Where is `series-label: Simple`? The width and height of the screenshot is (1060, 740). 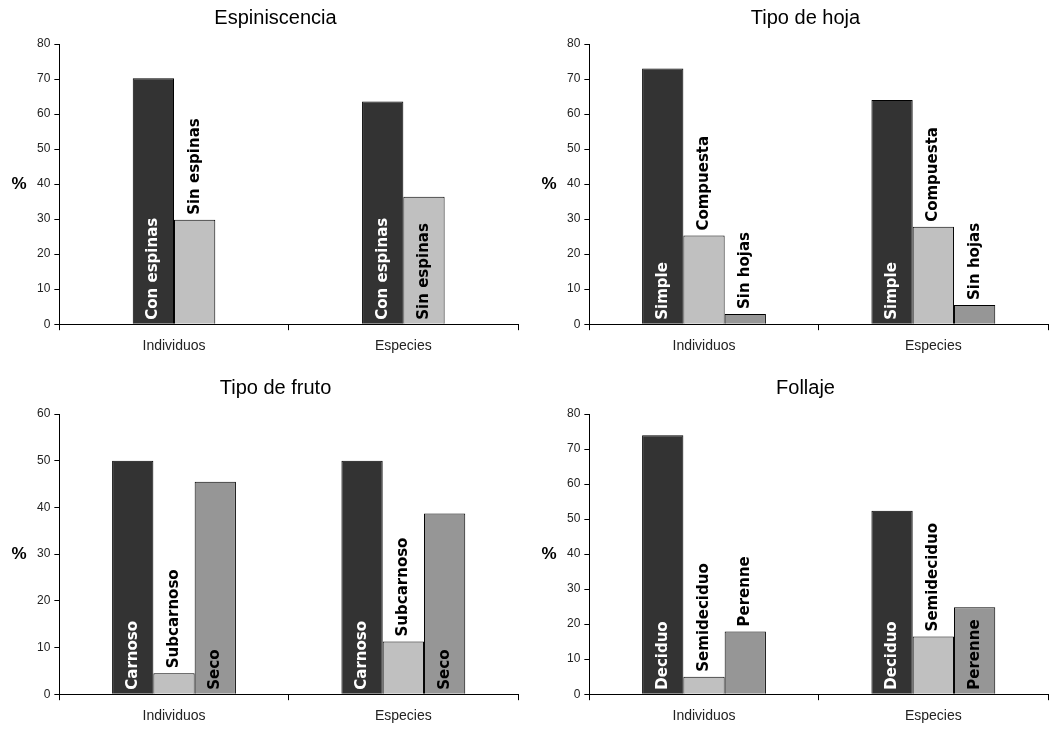 series-label: Simple is located at coordinates (661, 291).